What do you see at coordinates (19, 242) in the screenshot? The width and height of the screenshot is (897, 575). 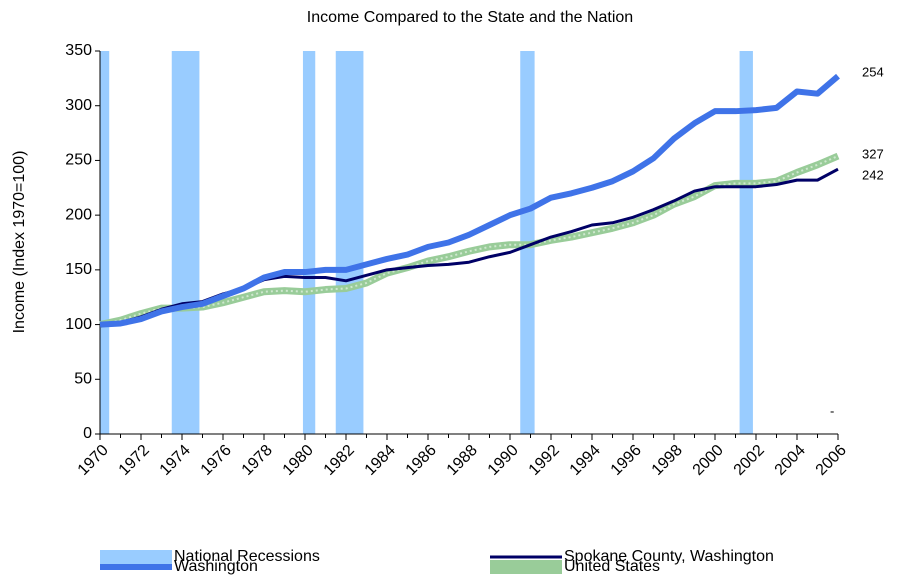 I see `y-axis-label: Income (Index 1970=100)` at bounding box center [19, 242].